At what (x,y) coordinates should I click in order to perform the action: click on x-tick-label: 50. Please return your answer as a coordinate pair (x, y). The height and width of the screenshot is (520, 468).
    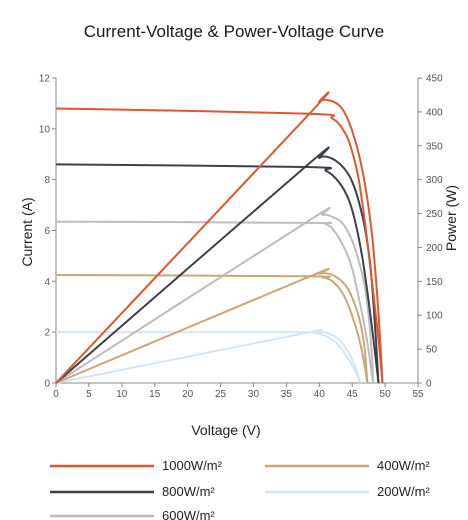
    Looking at the image, I should click on (386, 394).